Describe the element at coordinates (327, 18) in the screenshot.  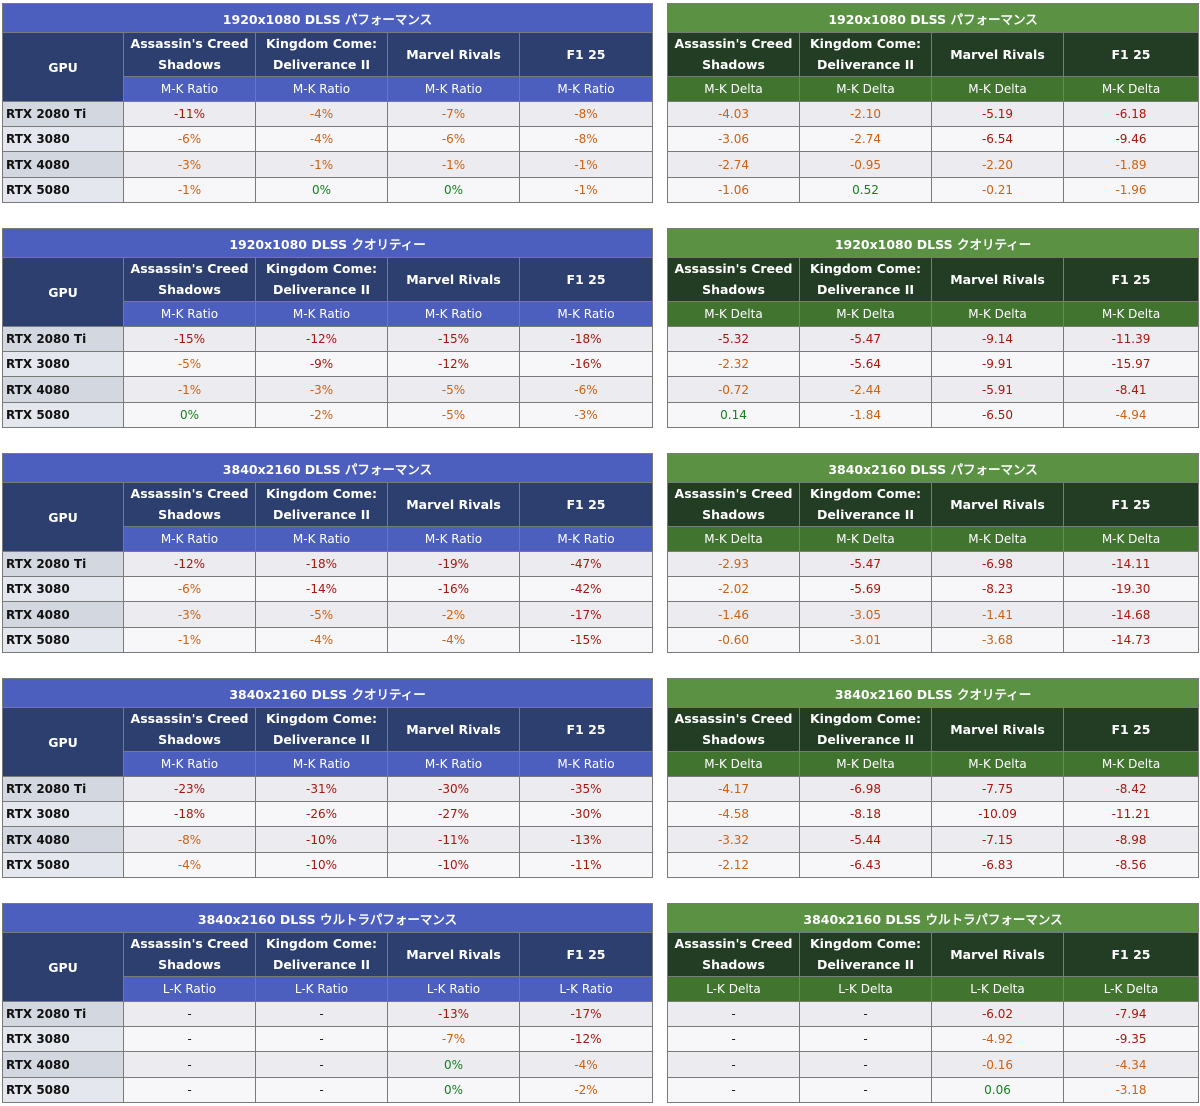
I see `section-title: 1920x1080 DLSS パフォーマンス` at that location.